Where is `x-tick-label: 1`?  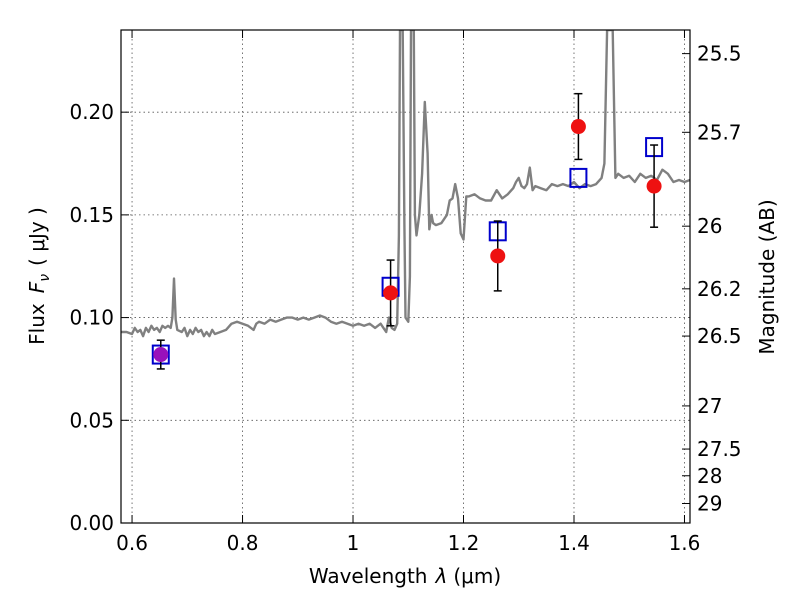 x-tick-label: 1 is located at coordinates (353, 543).